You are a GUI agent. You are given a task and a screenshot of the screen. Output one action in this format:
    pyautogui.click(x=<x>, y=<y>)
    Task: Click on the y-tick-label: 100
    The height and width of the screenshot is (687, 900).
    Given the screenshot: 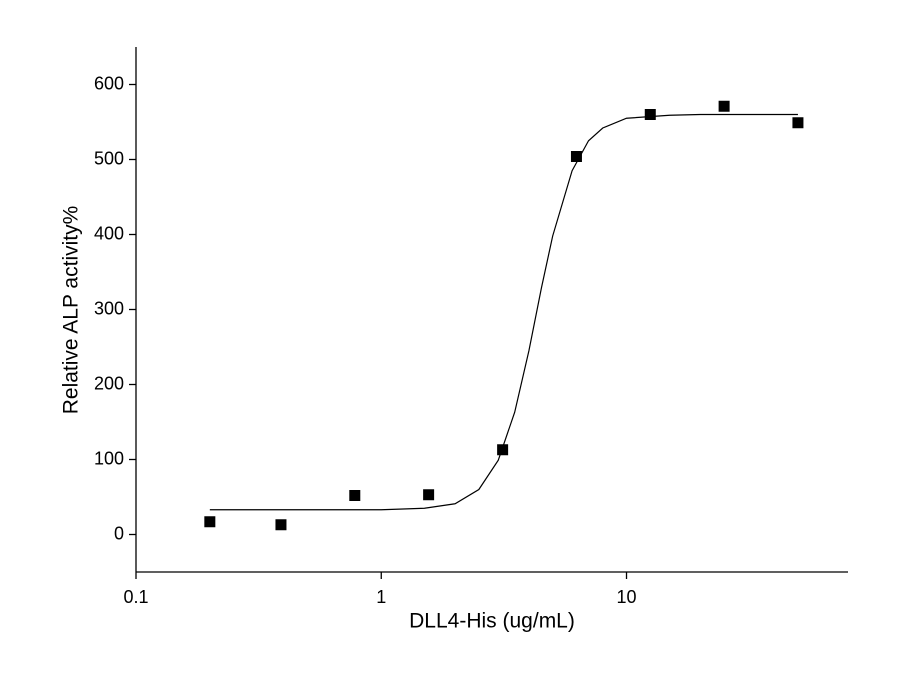 What is the action you would take?
    pyautogui.click(x=109, y=458)
    